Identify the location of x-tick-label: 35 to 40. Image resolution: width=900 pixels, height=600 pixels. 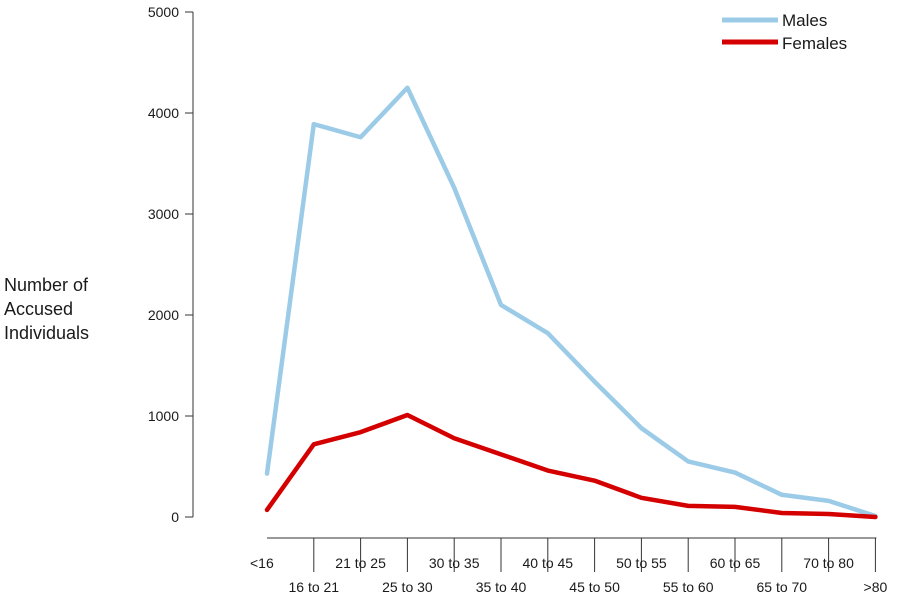
(501, 587).